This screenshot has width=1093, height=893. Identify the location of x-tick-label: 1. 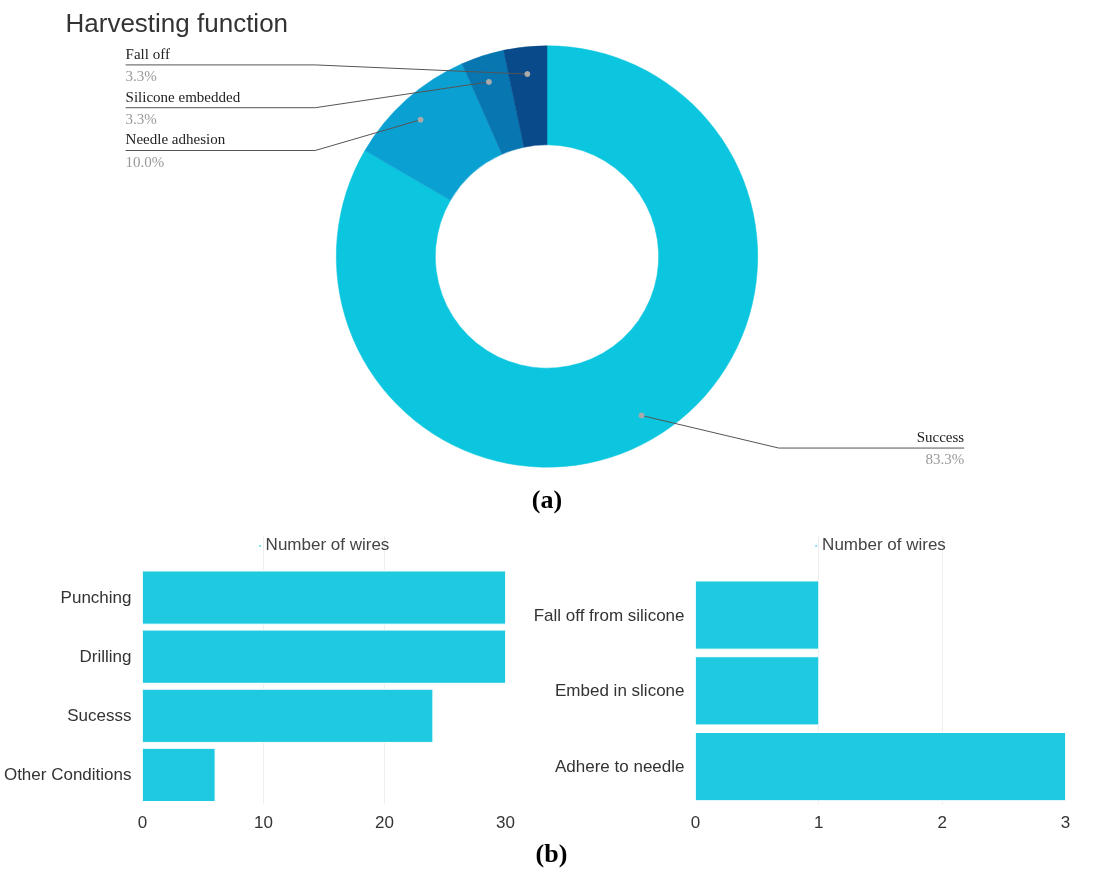
(819, 822).